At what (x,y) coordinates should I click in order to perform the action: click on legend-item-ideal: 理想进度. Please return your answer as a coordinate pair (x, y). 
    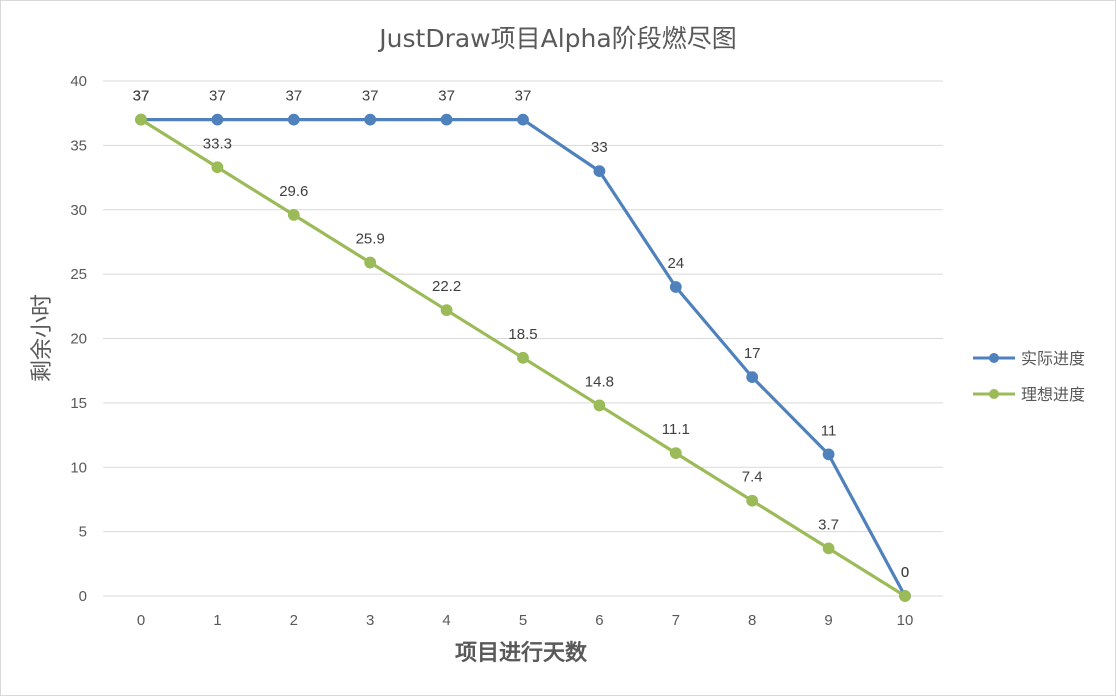
    Looking at the image, I should click on (1029, 394).